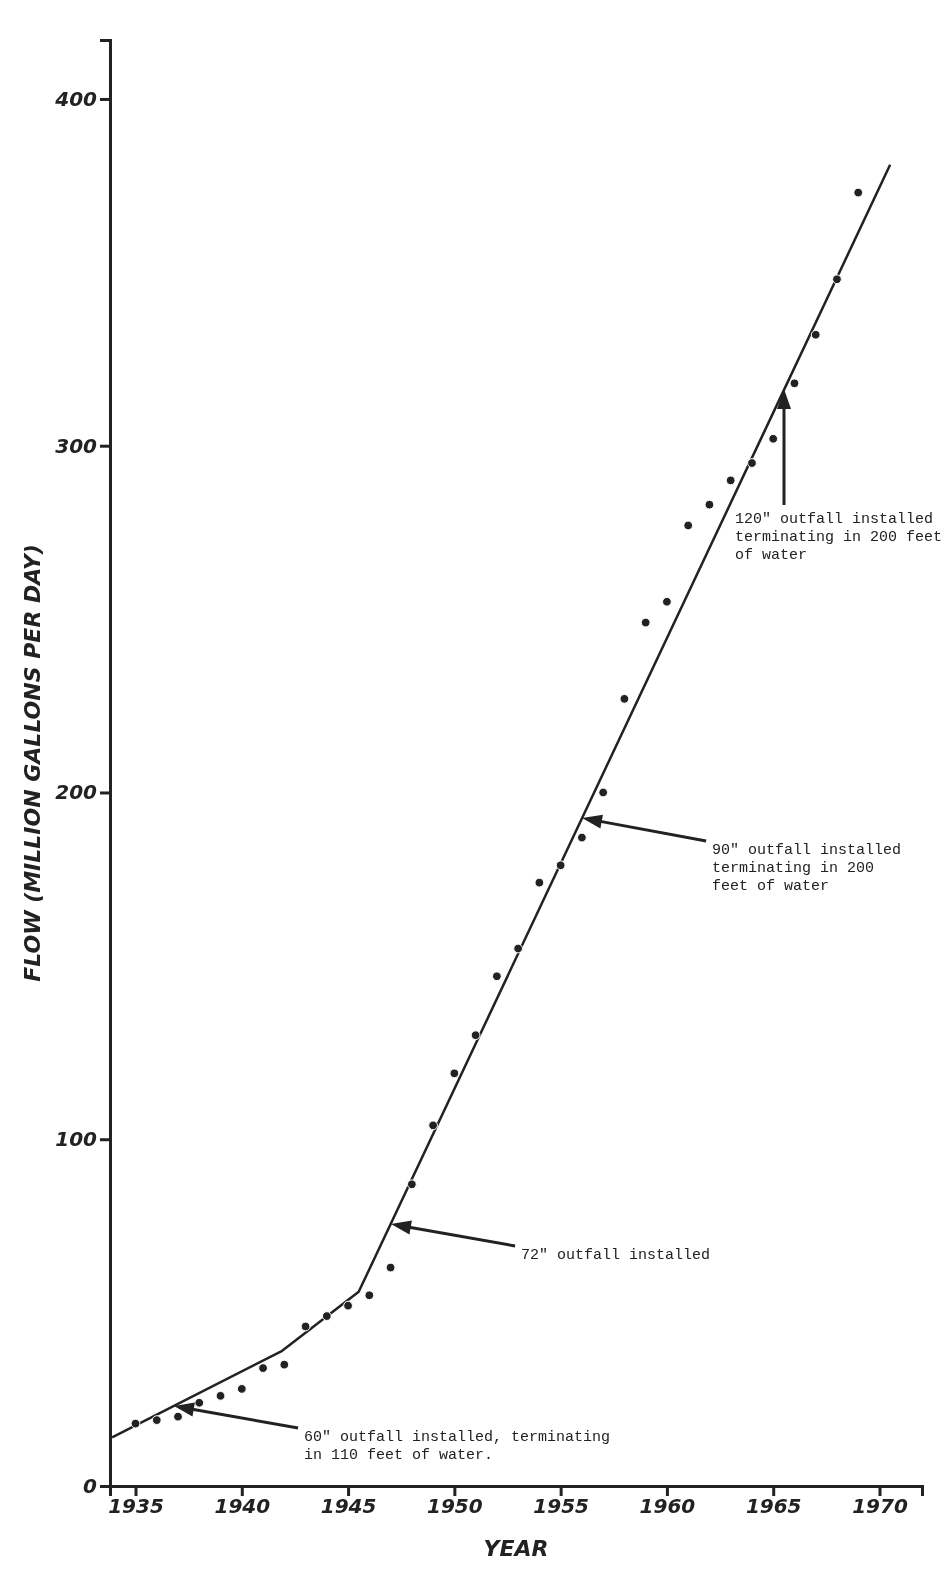 Image resolution: width=952 pixels, height=1596 pixels. What do you see at coordinates (90, 1485) in the screenshot?
I see `y-tick-label: 0` at bounding box center [90, 1485].